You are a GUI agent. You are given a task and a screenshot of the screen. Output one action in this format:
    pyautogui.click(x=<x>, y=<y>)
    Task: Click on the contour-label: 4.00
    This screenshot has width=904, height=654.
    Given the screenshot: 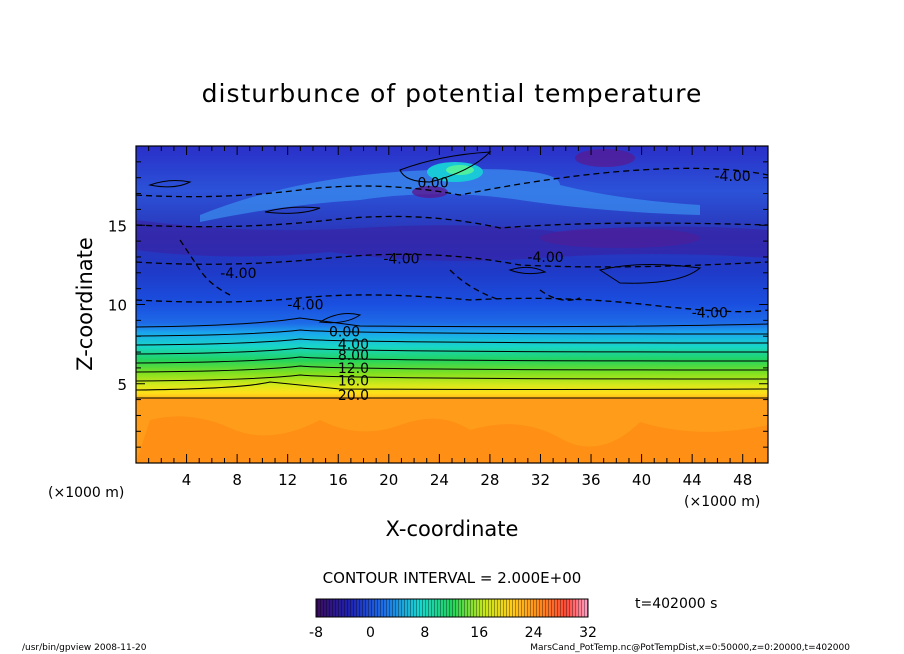 What is the action you would take?
    pyautogui.click(x=353, y=345)
    